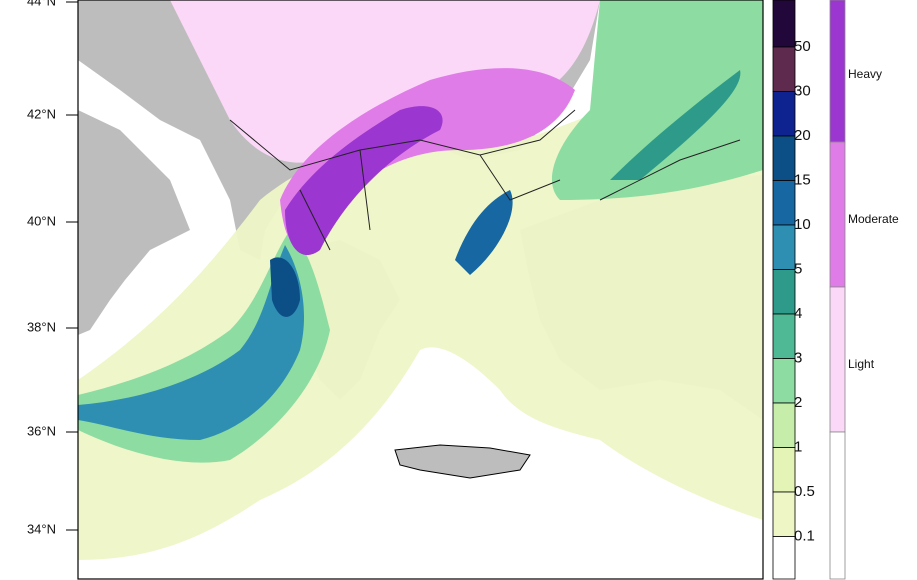 The height and width of the screenshot is (580, 917). I want to click on lat-label: 44°N, so click(41, 4).